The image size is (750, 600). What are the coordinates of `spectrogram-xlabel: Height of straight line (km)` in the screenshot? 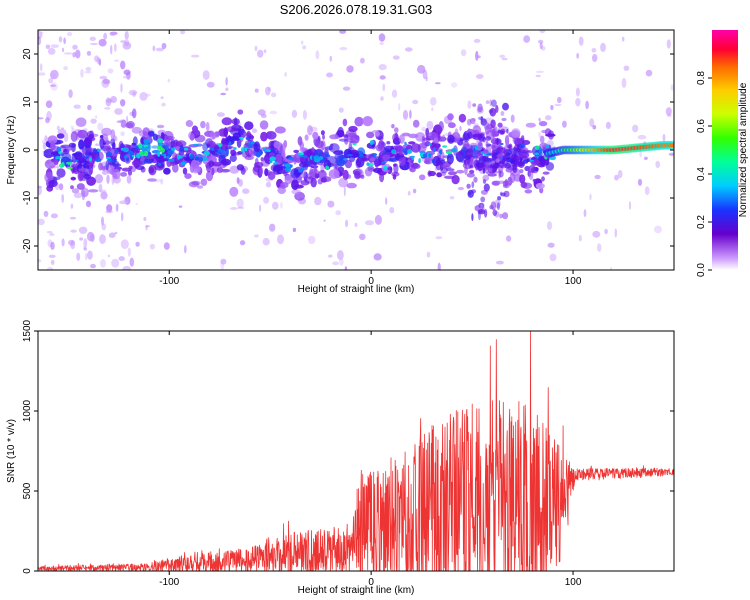 It's located at (356, 289).